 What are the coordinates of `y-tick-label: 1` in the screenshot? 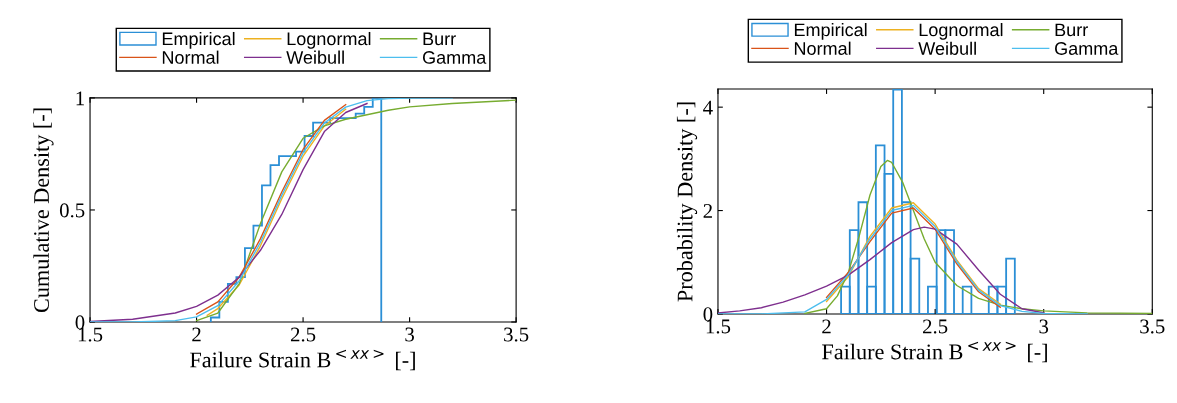 It's located at (80, 98).